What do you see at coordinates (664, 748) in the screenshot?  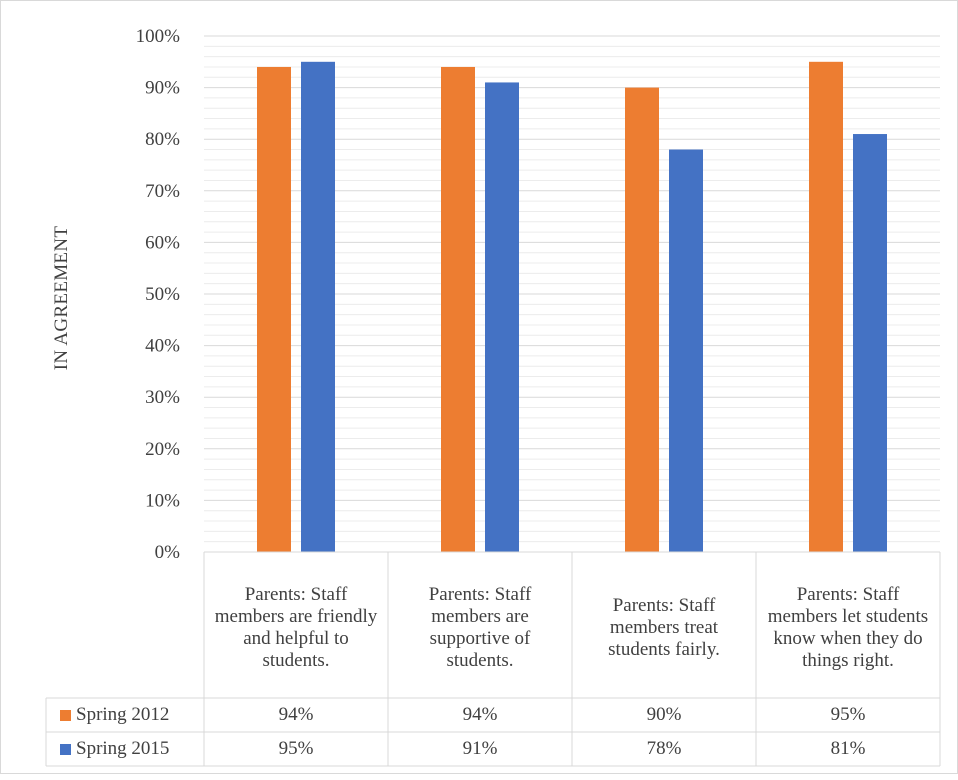 I see `data-table-value: 78%` at bounding box center [664, 748].